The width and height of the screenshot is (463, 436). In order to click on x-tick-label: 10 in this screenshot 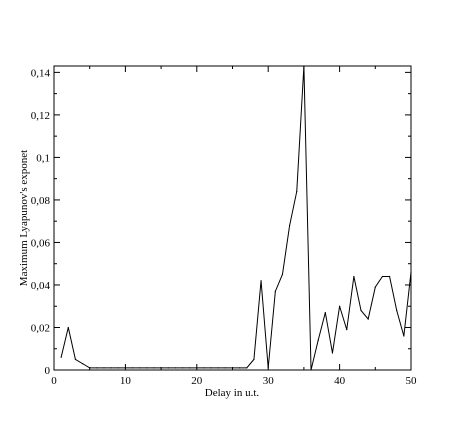, I will do `click(126, 381)`.